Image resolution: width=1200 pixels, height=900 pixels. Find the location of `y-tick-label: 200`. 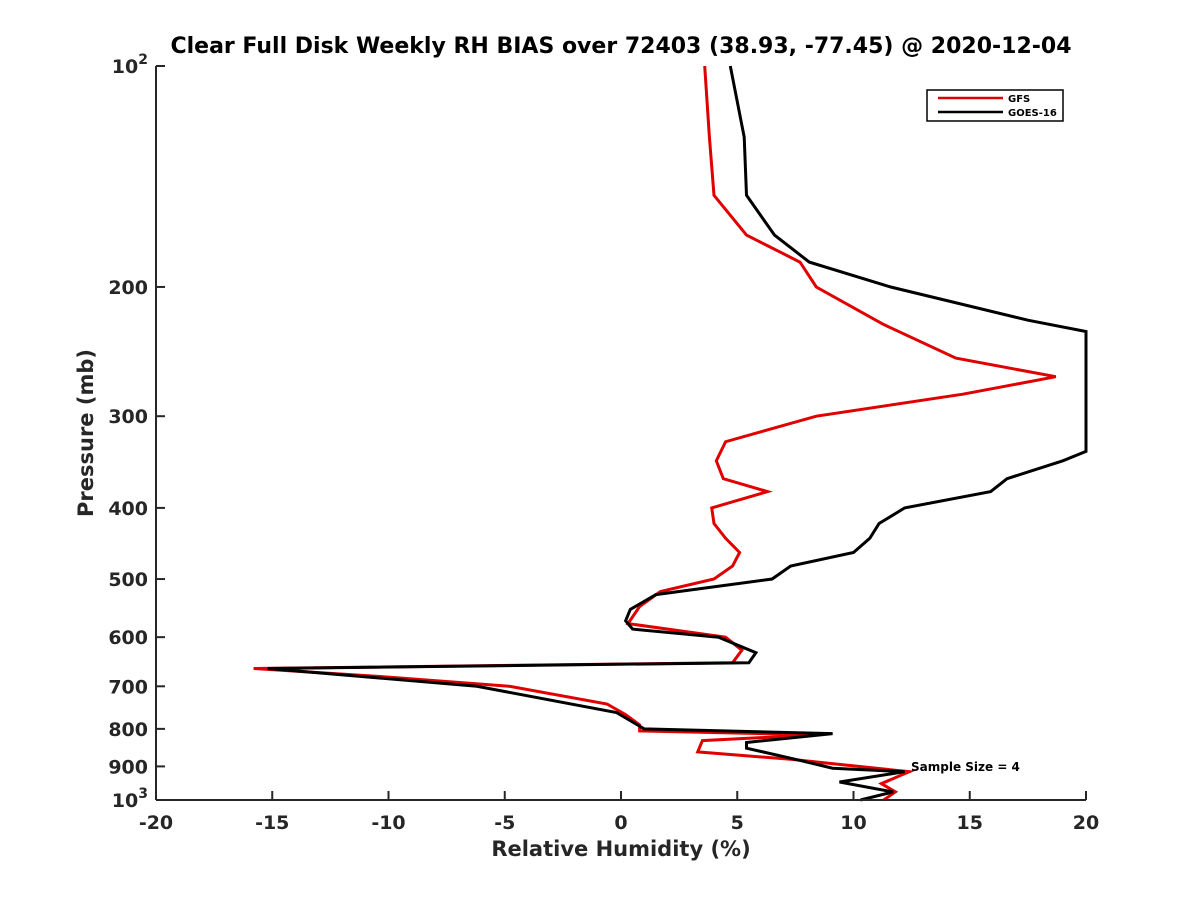

y-tick-label: 200 is located at coordinates (128, 288).